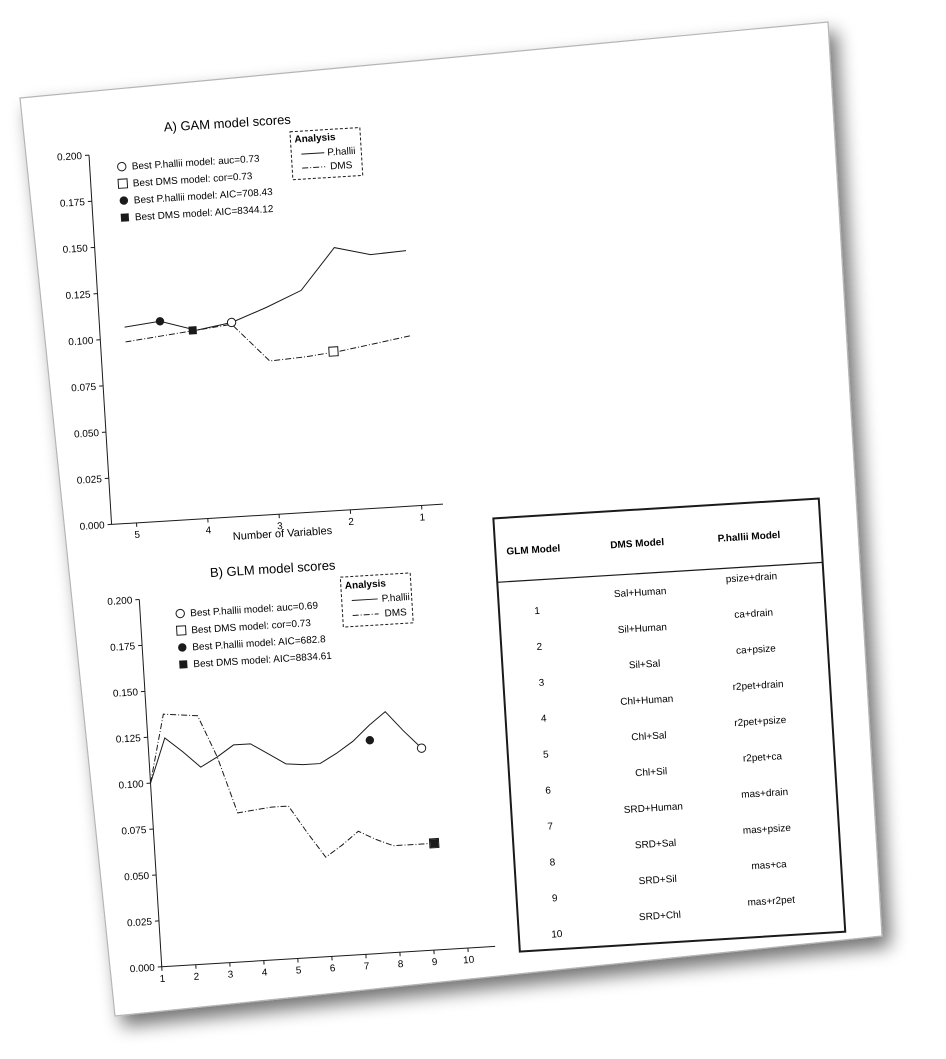 The width and height of the screenshot is (946, 1059). Describe the element at coordinates (557, 935) in the screenshot. I see `table-cell: 10` at that location.